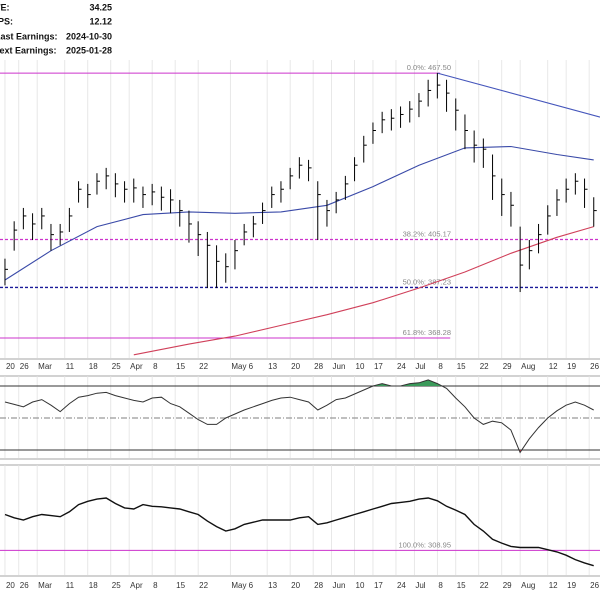  What do you see at coordinates (6, 21) in the screenshot?
I see `header-label: EPS:` at bounding box center [6, 21].